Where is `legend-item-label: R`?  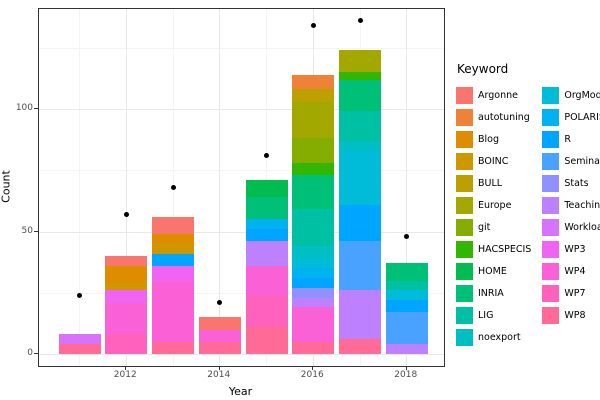 legend-item-label: R is located at coordinates (567, 139).